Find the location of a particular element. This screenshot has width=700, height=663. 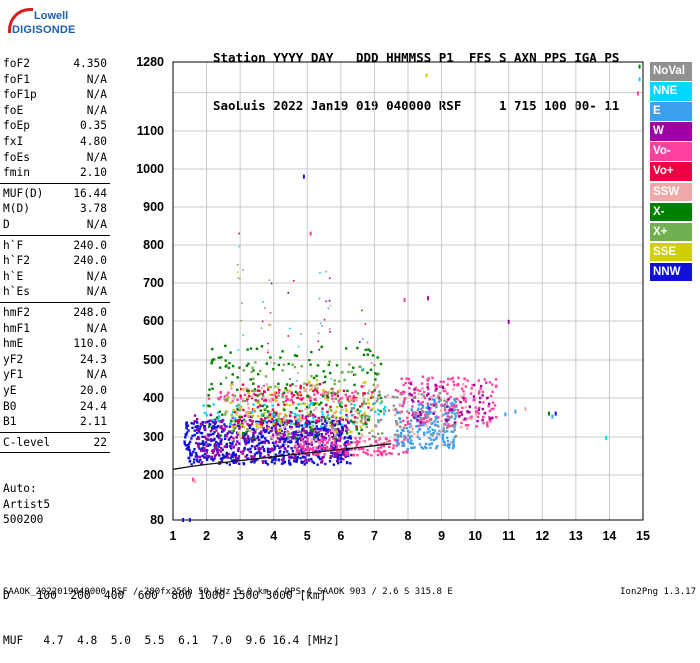

param-name: fxI is located at coordinates (13, 141).